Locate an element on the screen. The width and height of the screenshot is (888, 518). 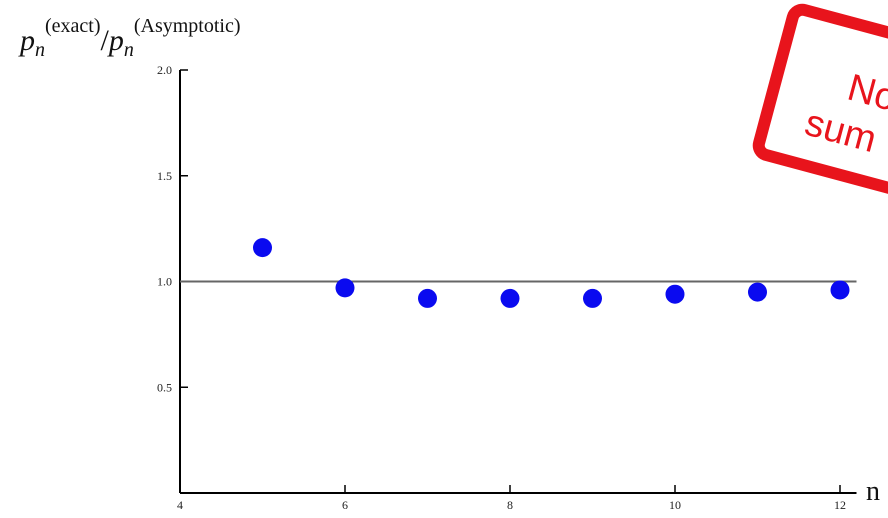
stamp-frame is located at coordinates (820, 103).